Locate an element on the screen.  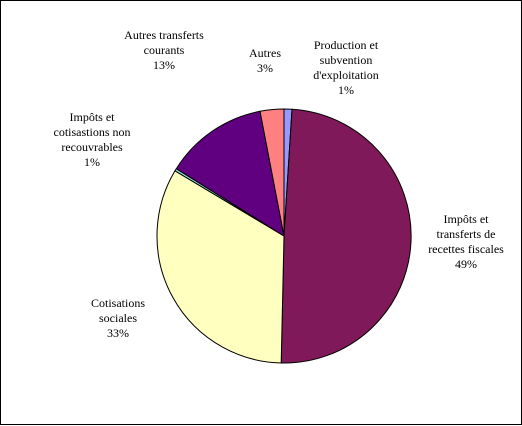
slice-label-1-line-3: 49% is located at coordinates (466, 264).